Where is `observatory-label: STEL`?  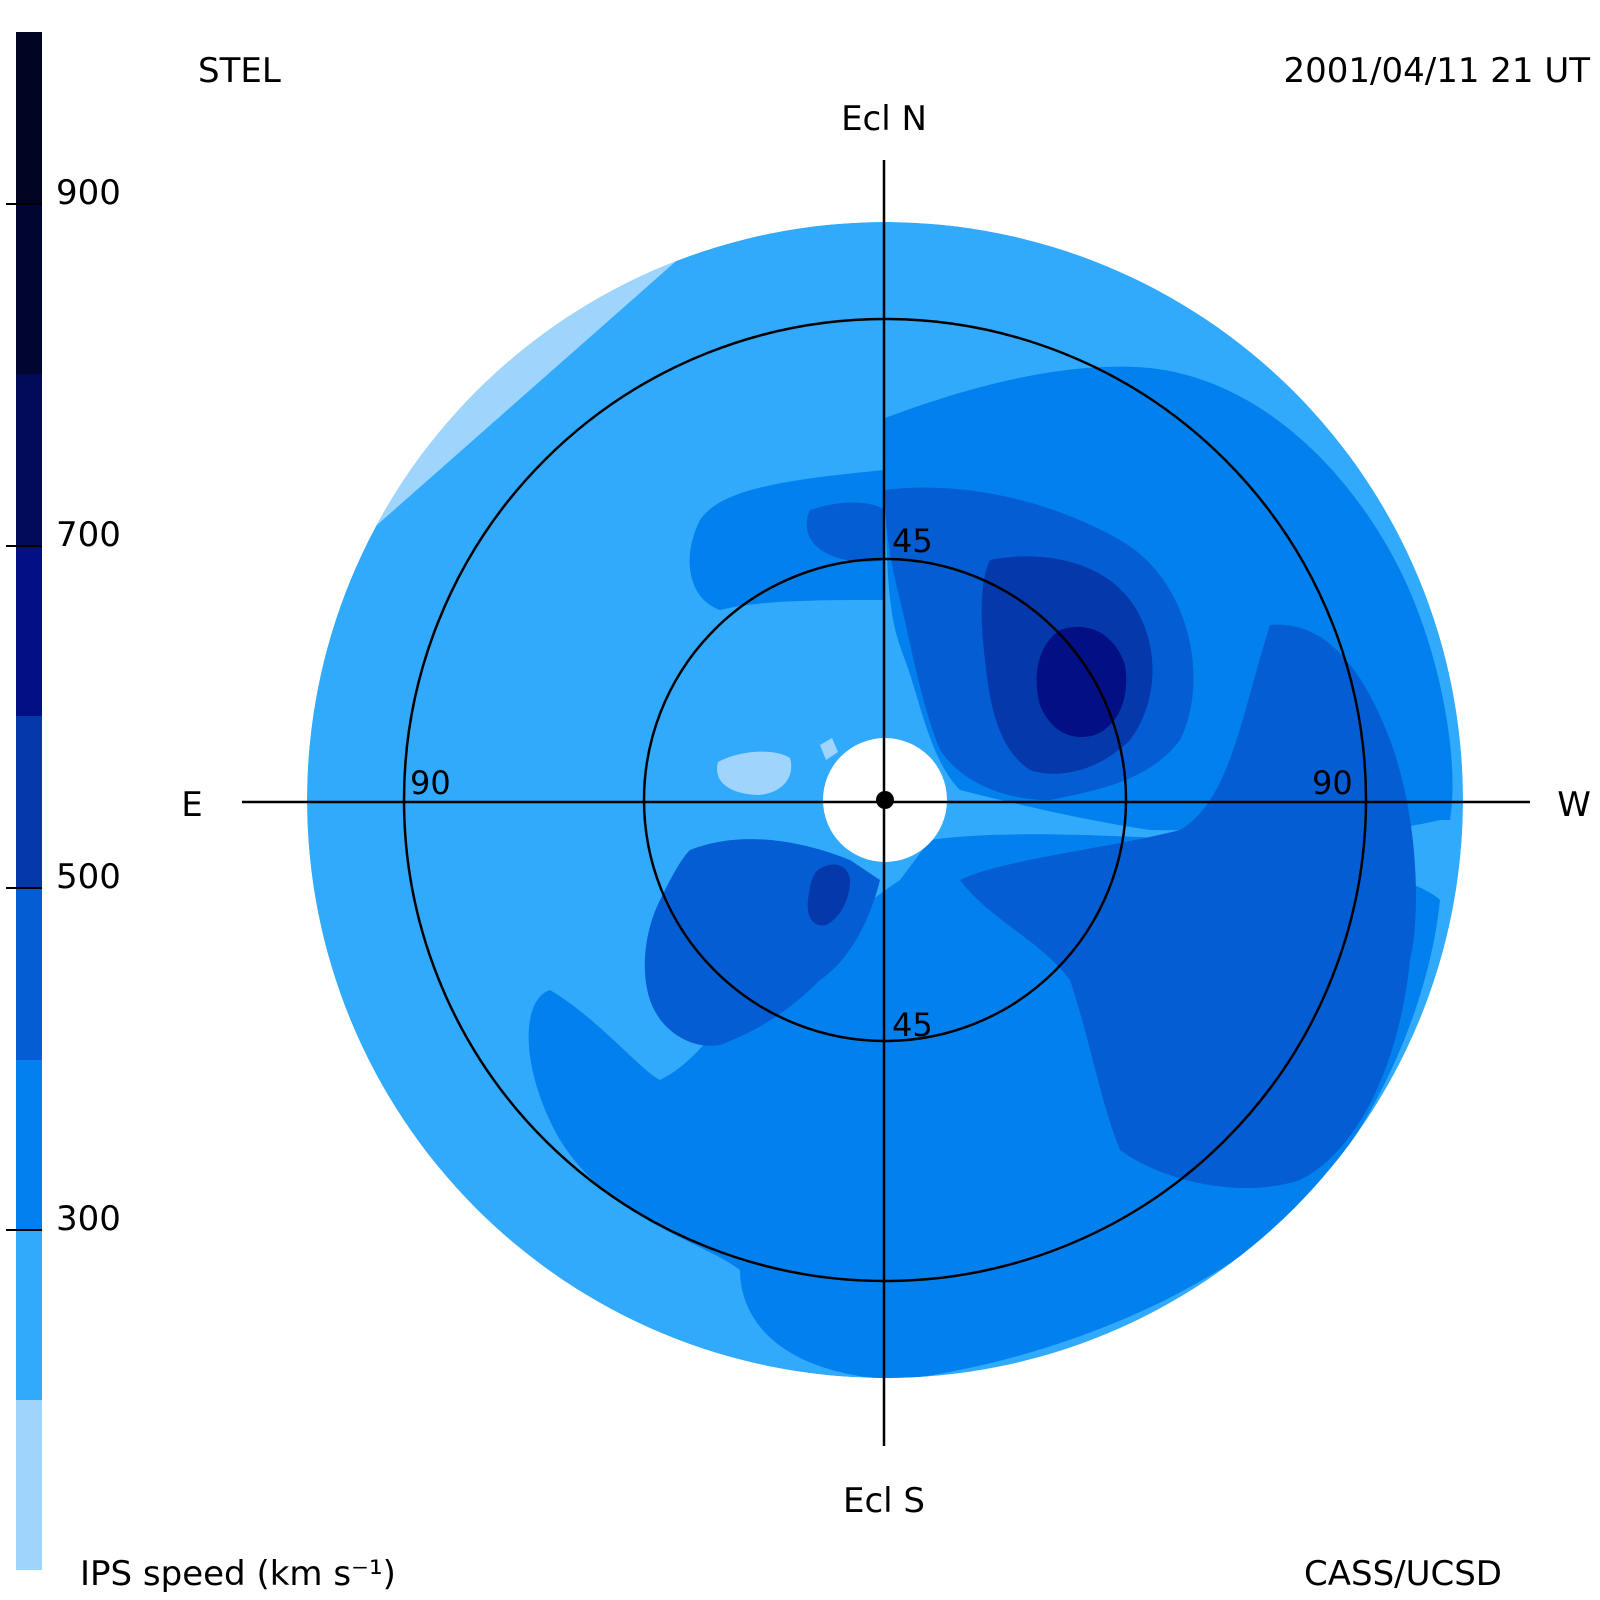 observatory-label: STEL is located at coordinates (239, 71).